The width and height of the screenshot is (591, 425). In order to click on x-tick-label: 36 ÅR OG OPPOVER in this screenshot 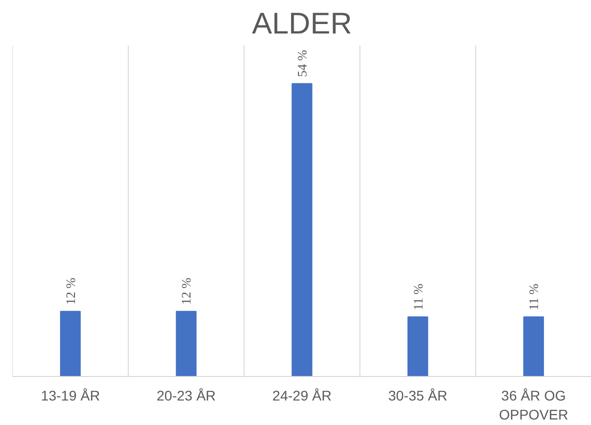, I will do `click(533, 405)`.